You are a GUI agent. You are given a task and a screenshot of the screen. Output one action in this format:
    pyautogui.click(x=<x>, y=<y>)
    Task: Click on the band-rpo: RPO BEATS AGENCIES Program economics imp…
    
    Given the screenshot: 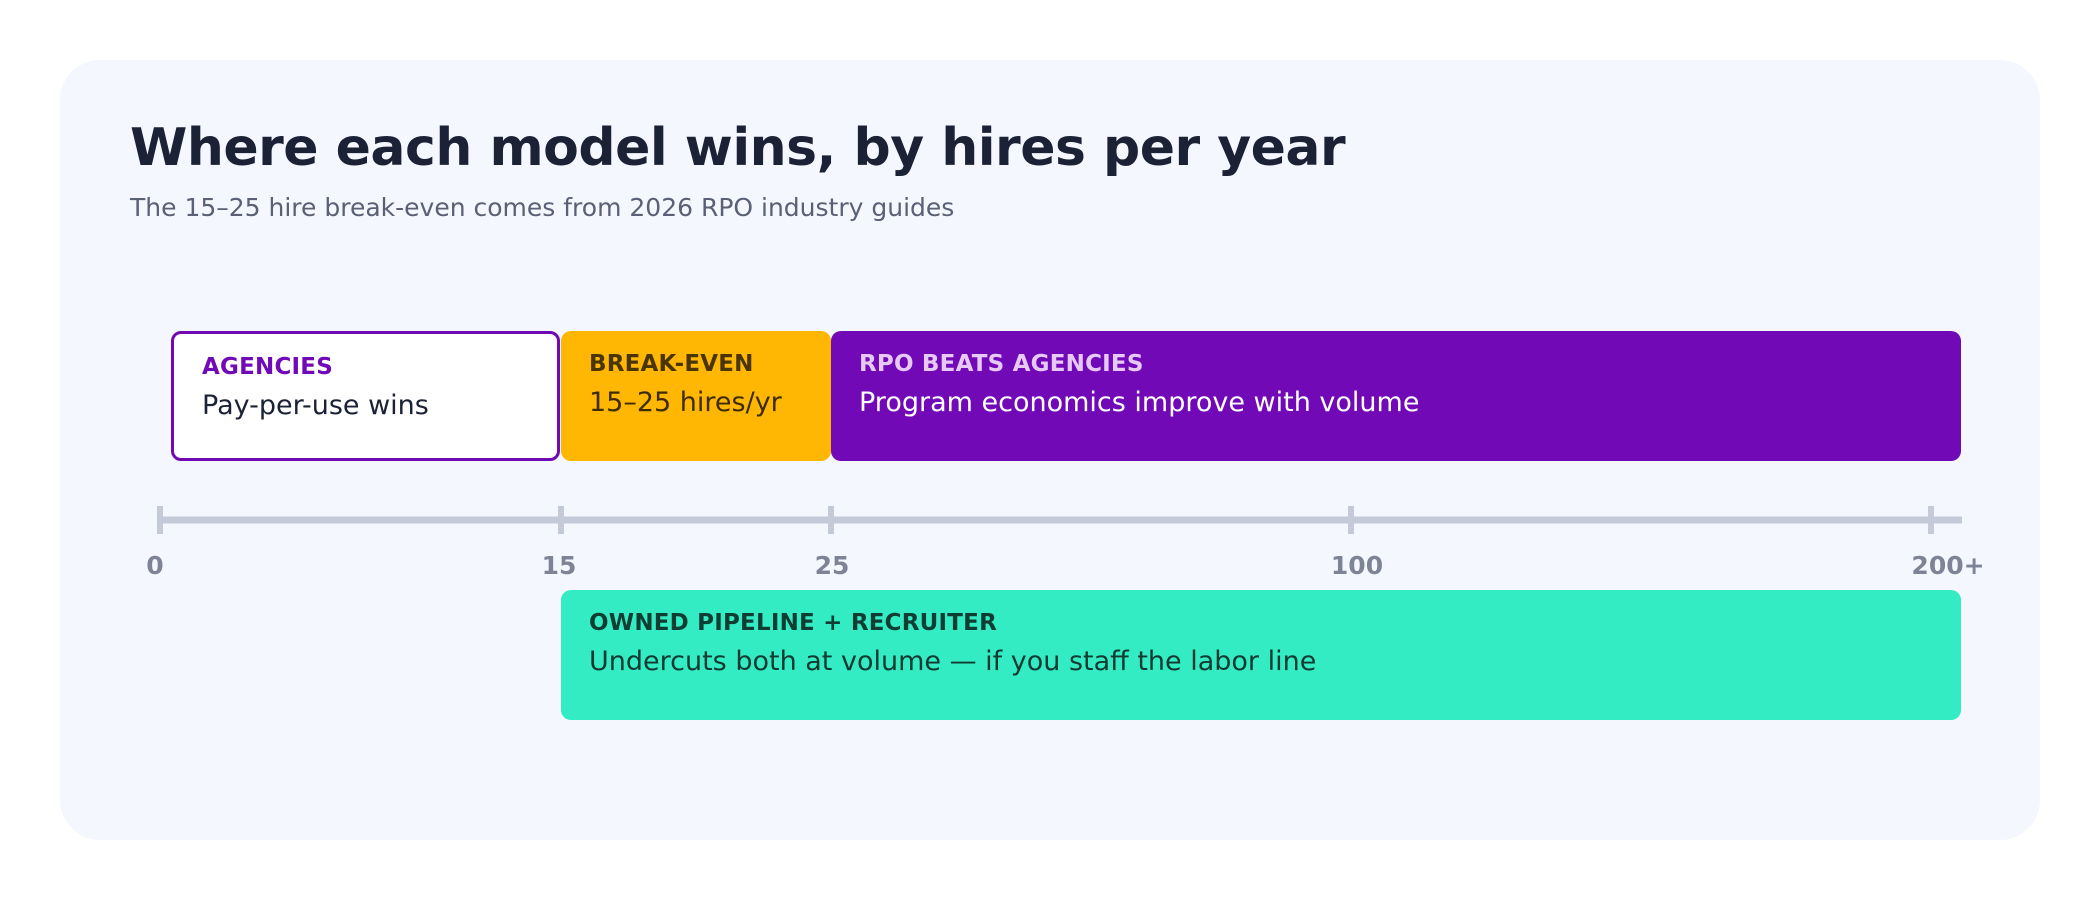 What is the action you would take?
    pyautogui.click(x=1396, y=396)
    